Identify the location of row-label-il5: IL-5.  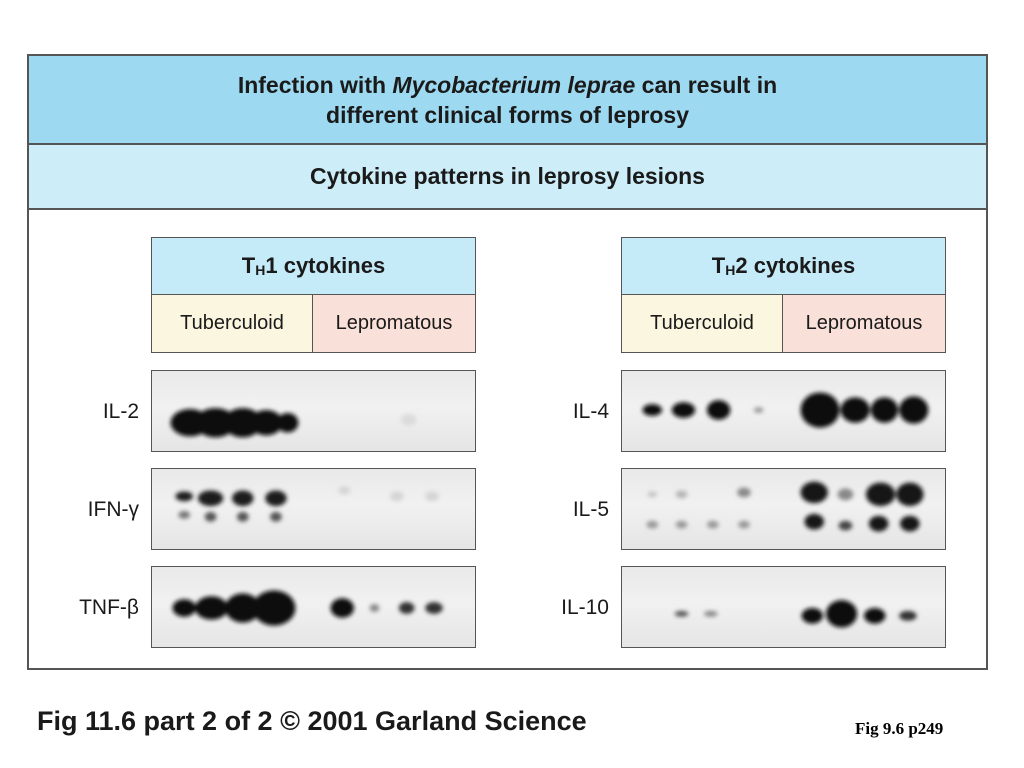
(590, 509).